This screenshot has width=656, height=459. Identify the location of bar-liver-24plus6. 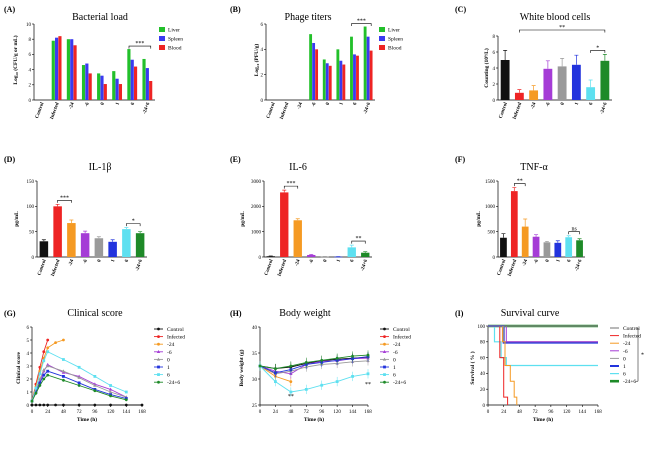
(365, 63).